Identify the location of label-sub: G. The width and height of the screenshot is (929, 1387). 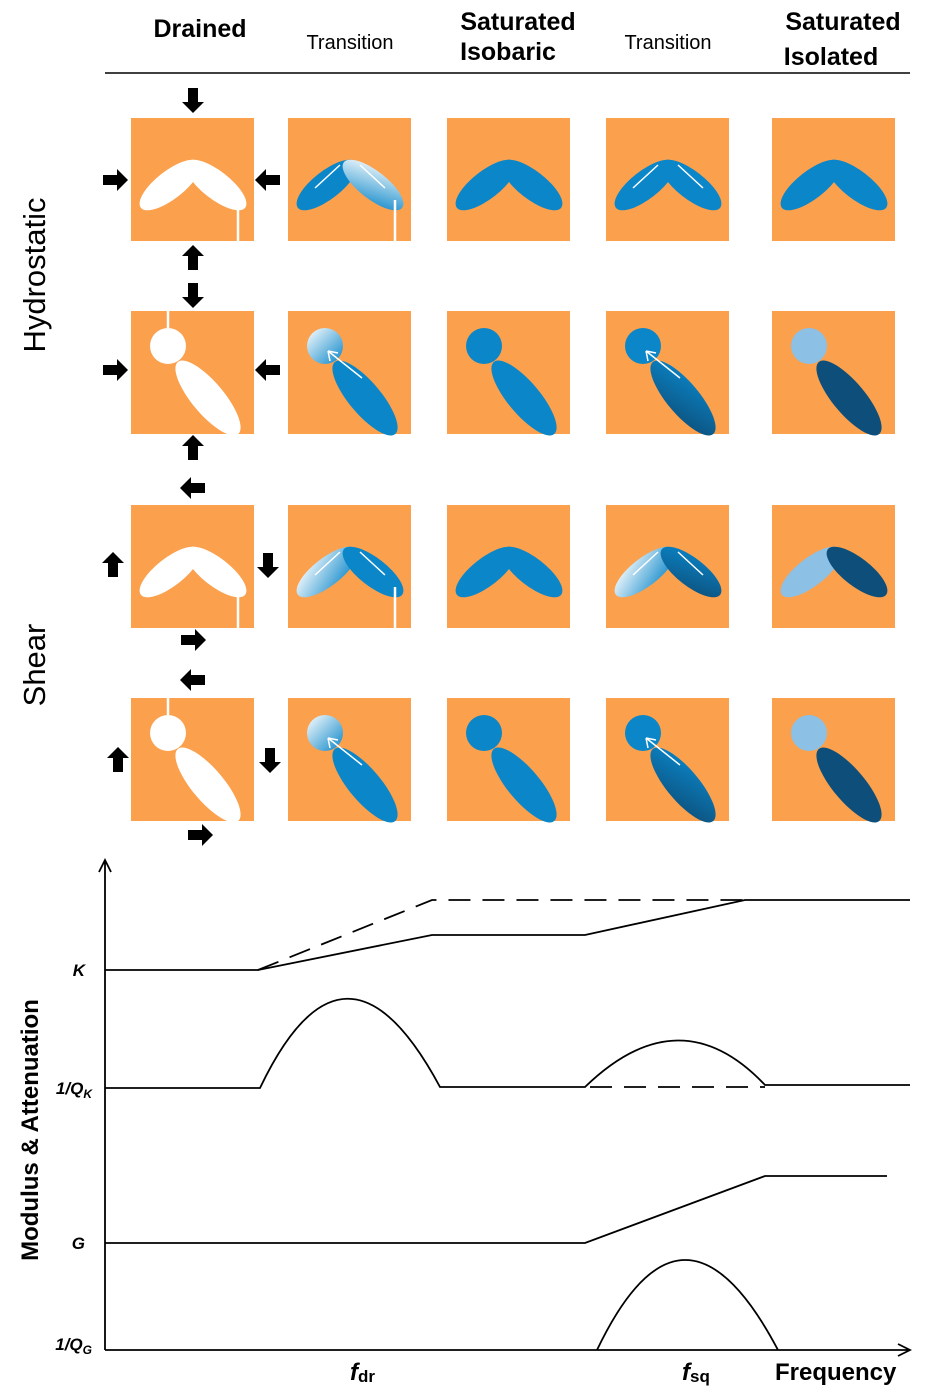
(87, 1350).